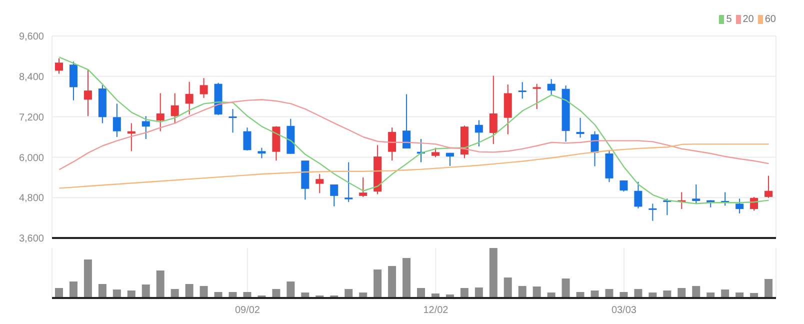 Image resolution: width=804 pixels, height=324 pixels. I want to click on x-tick-label: 09/02, so click(247, 310).